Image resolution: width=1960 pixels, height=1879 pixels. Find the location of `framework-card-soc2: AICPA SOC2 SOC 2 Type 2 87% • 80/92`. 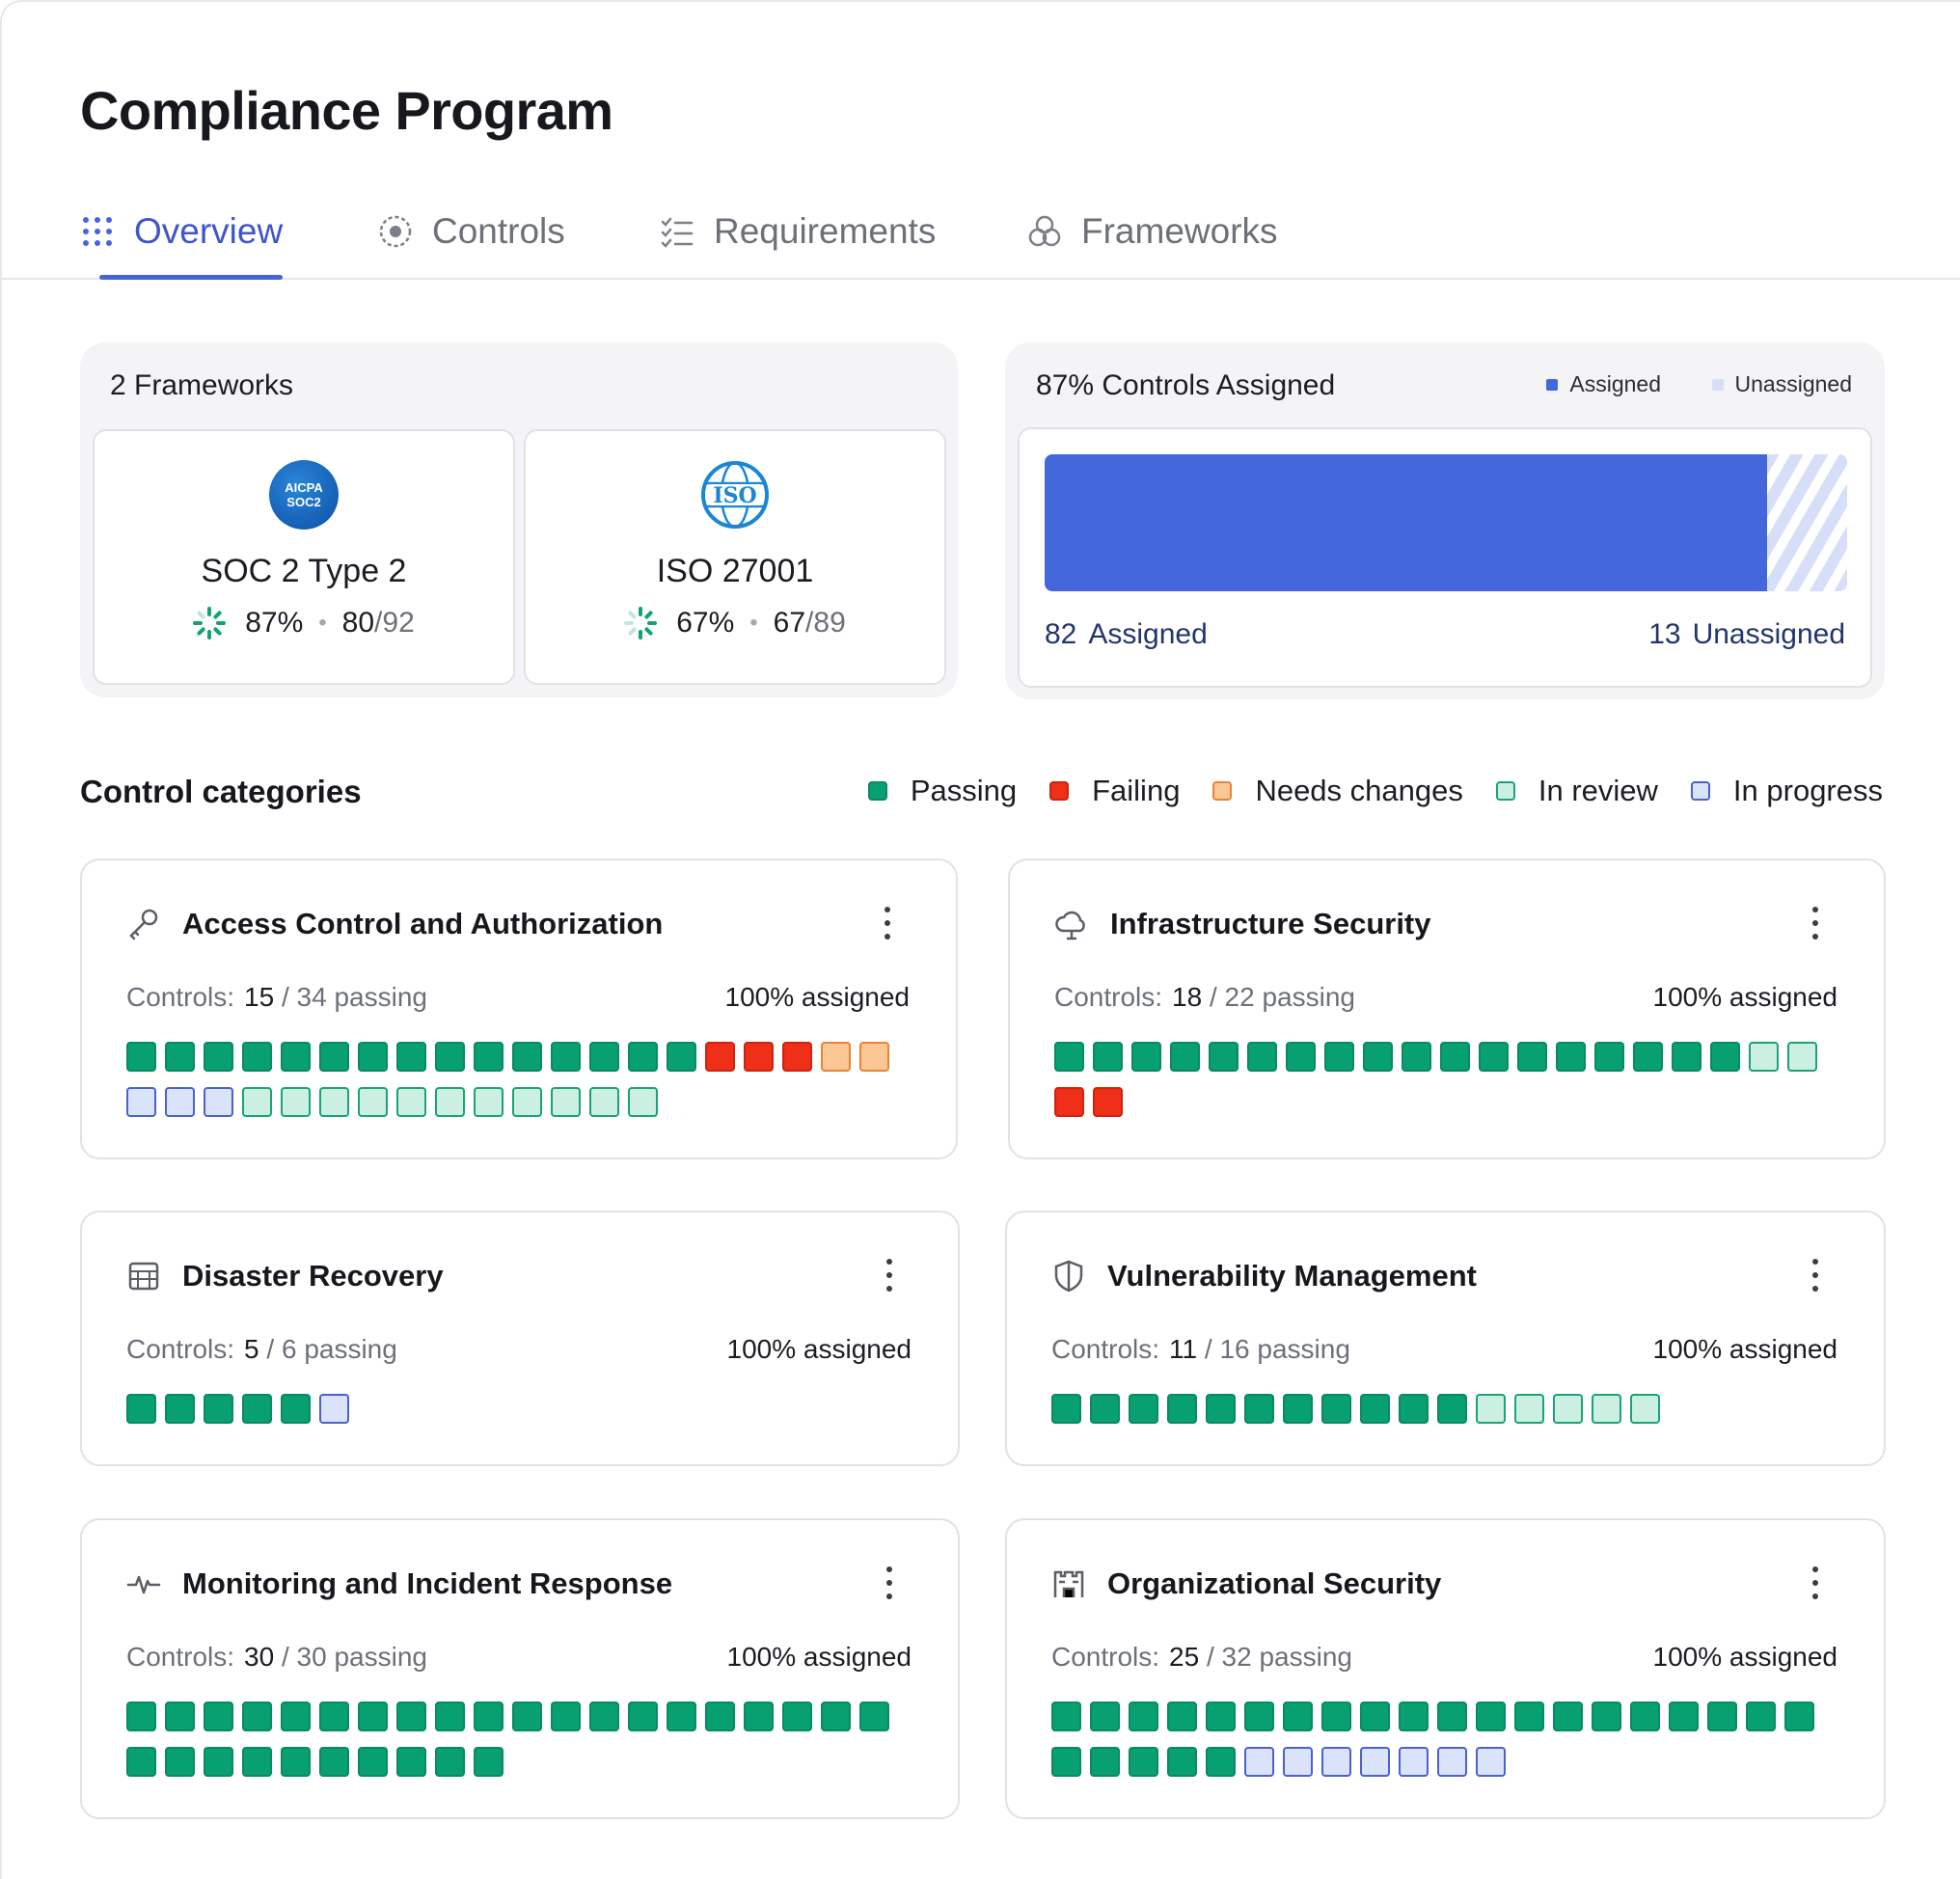

framework-card-soc2: AICPA SOC2 SOC 2 Type 2 87% • 80/92 is located at coordinates (304, 557).